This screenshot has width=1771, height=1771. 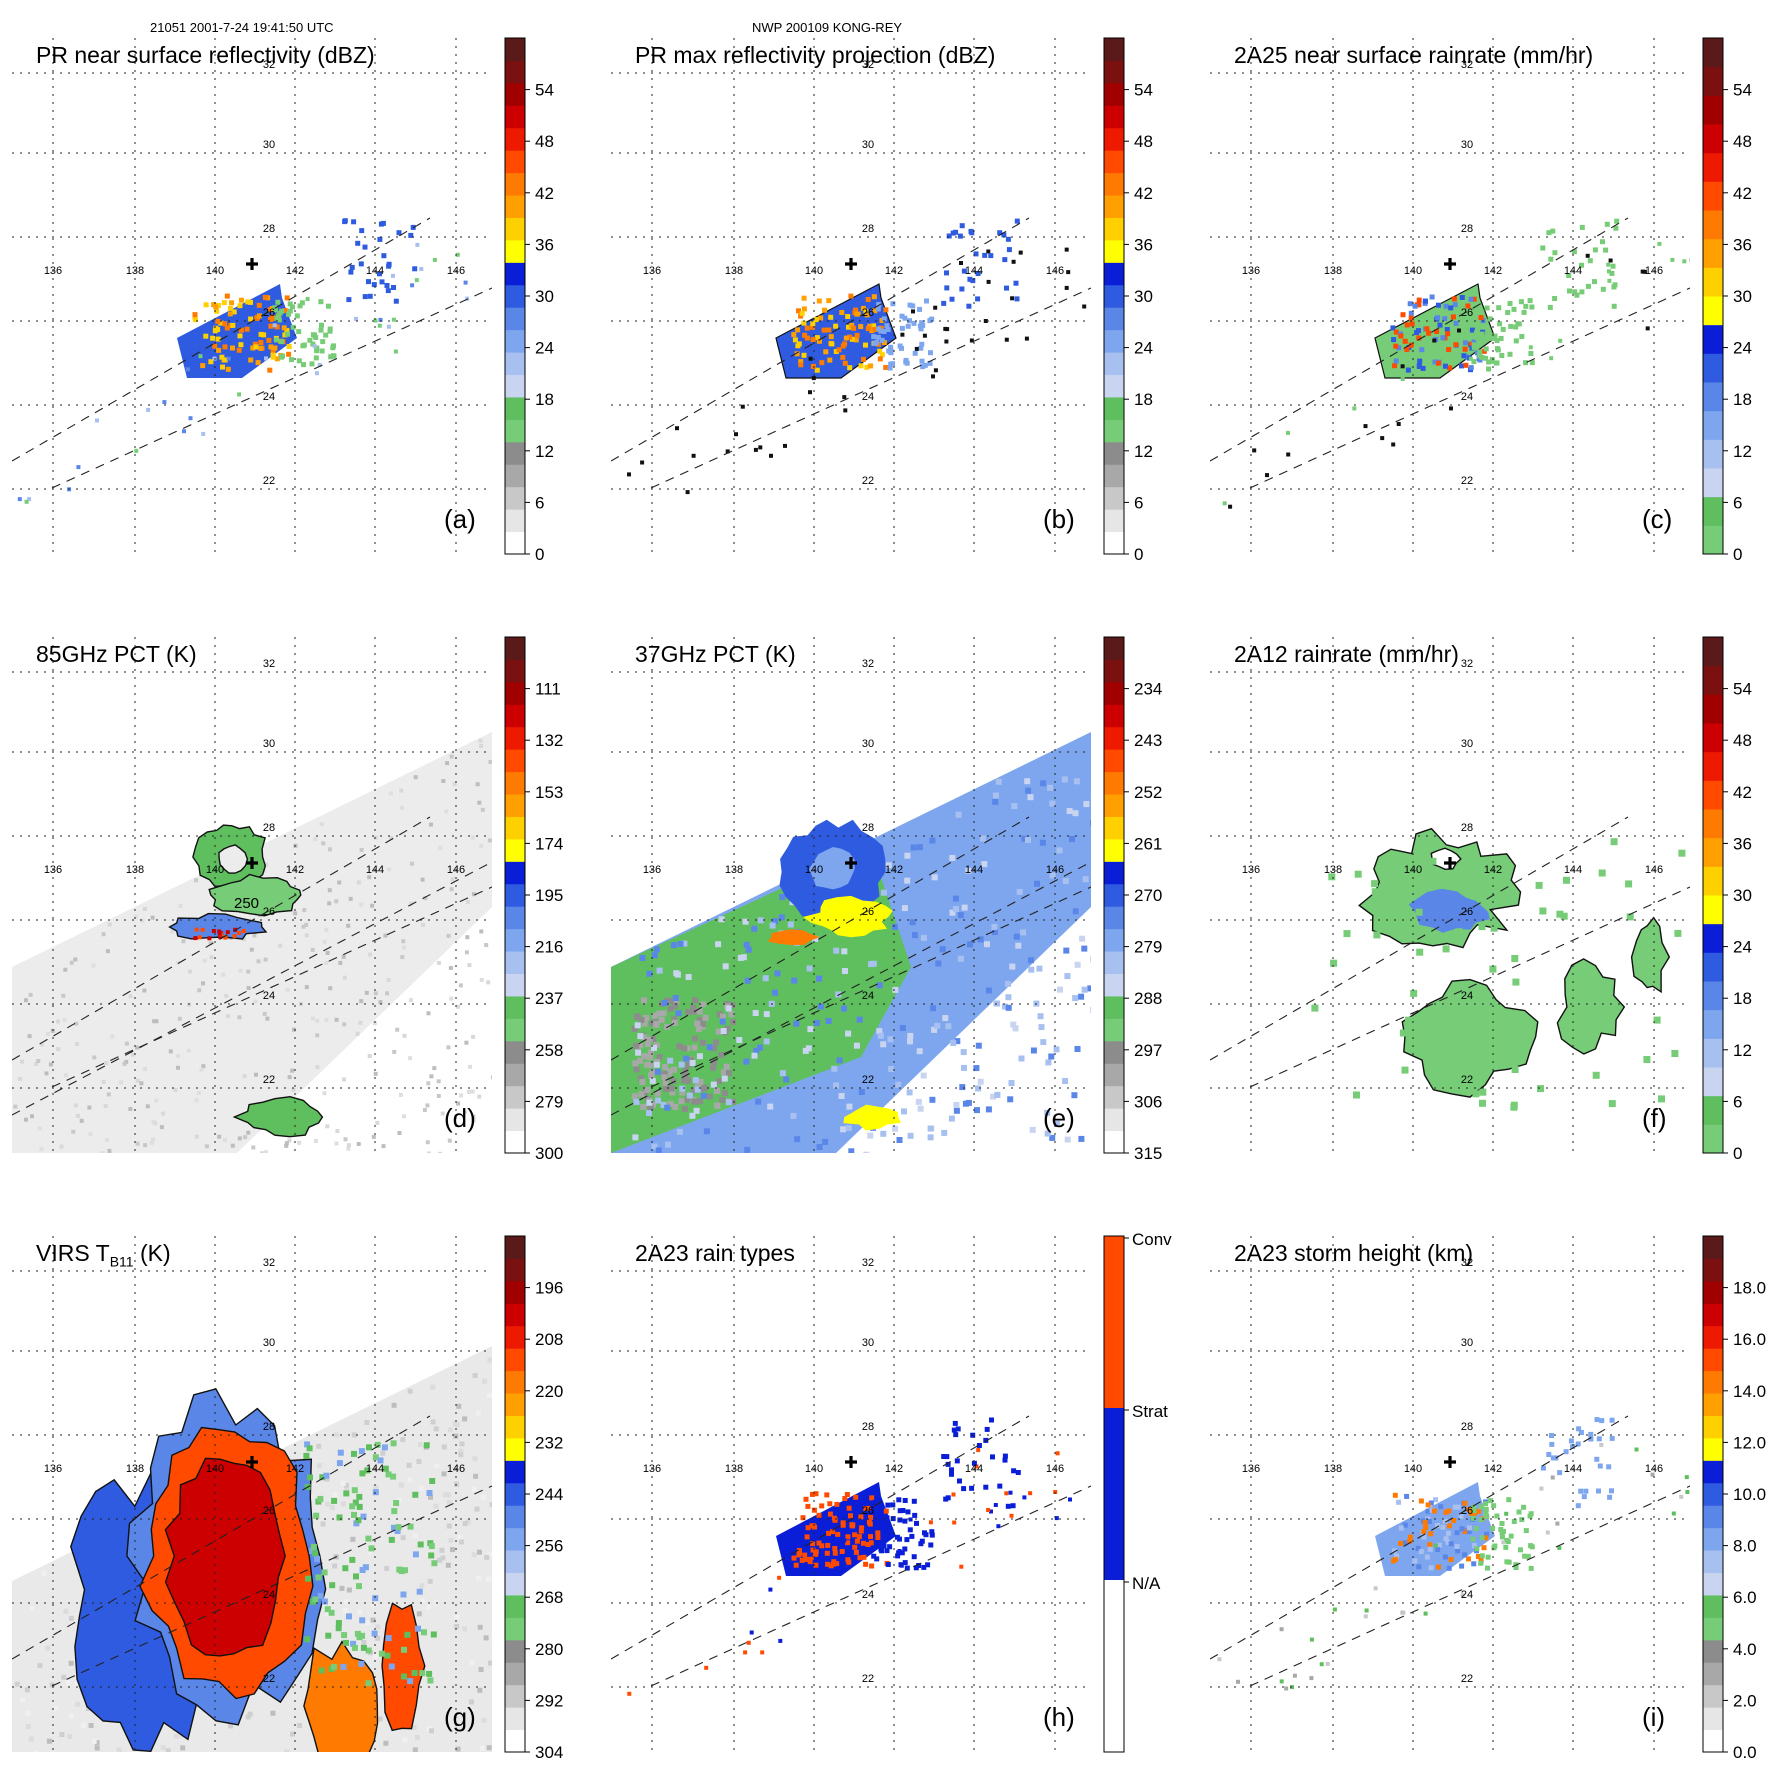 What do you see at coordinates (544, 399) in the screenshot?
I see `colorbar-label: 18` at bounding box center [544, 399].